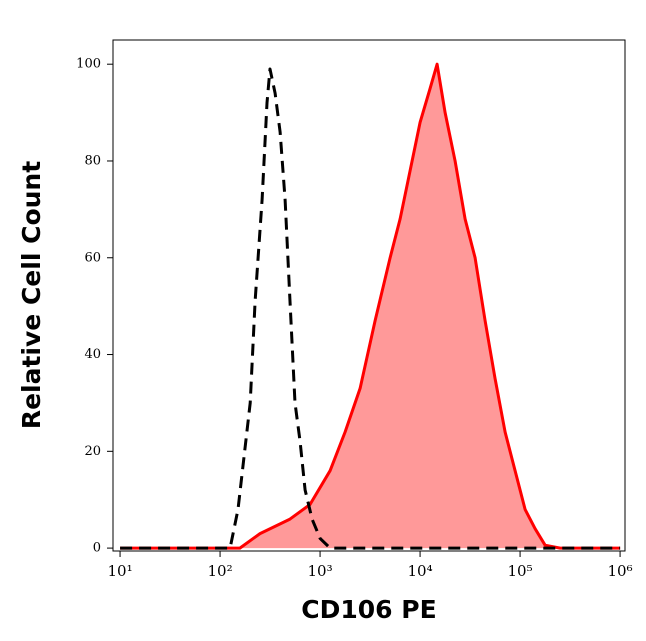  Describe the element at coordinates (92, 354) in the screenshot. I see `y-tick-label: 40` at that location.